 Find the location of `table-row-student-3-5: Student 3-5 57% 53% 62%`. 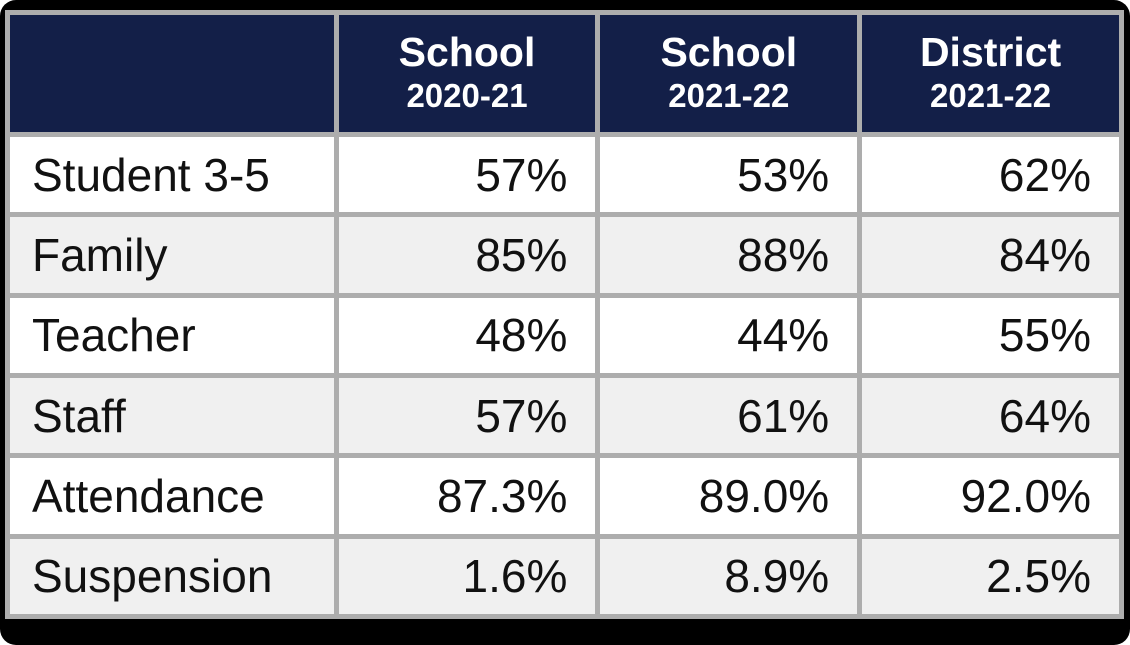

table-row-student-3-5: Student 3-5 57% 53% 62% is located at coordinates (564, 174).